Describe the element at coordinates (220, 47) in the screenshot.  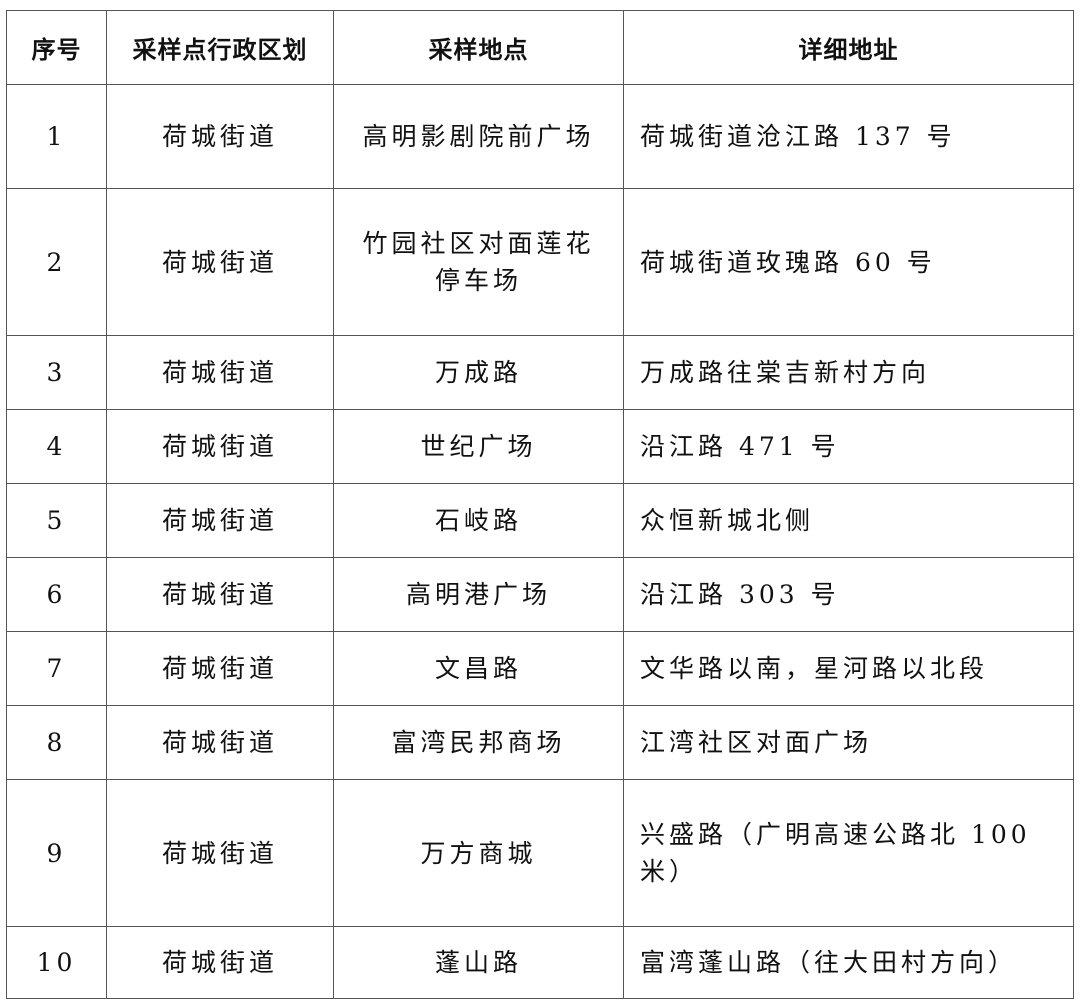
I see `header-district: 采样点行政区划` at that location.